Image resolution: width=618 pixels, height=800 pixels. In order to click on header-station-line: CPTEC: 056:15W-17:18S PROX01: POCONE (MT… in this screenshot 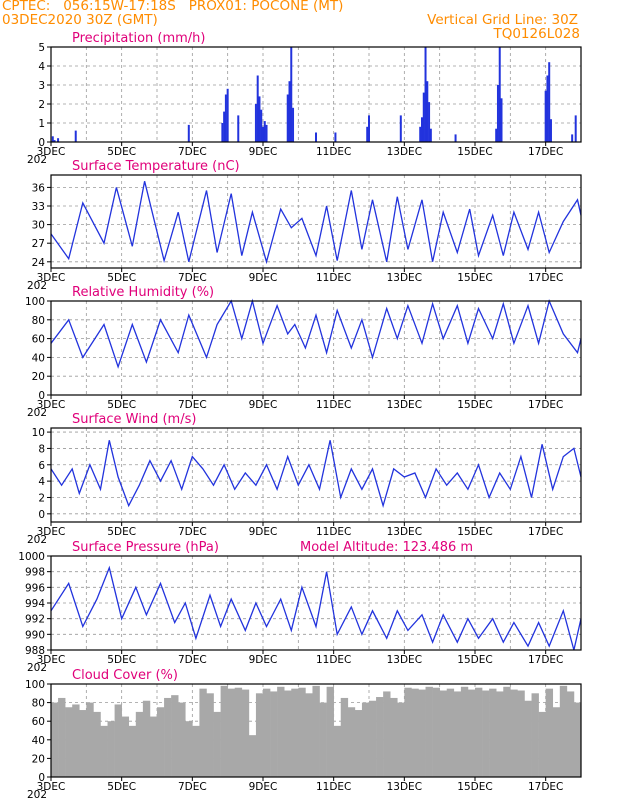, I will do `click(173, 7)`.